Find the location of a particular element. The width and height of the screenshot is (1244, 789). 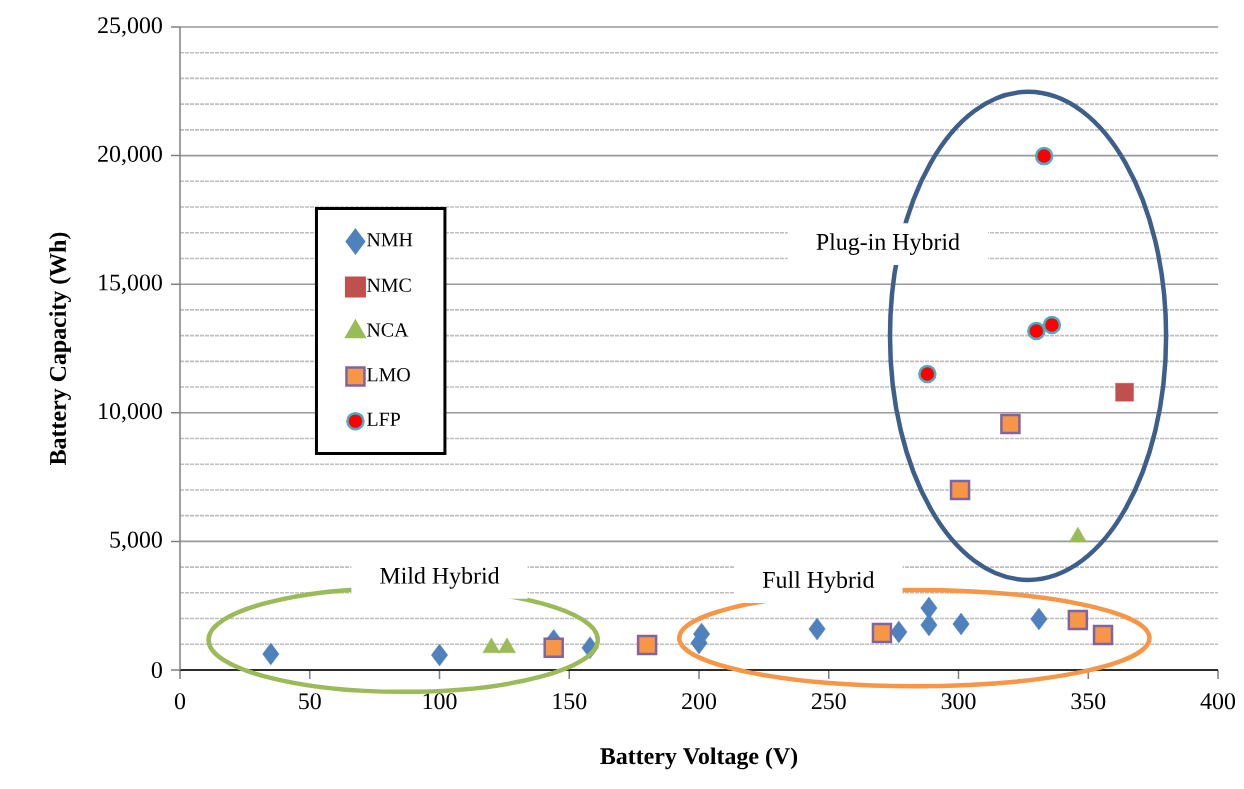

legend-label: NCA is located at coordinates (388, 330).